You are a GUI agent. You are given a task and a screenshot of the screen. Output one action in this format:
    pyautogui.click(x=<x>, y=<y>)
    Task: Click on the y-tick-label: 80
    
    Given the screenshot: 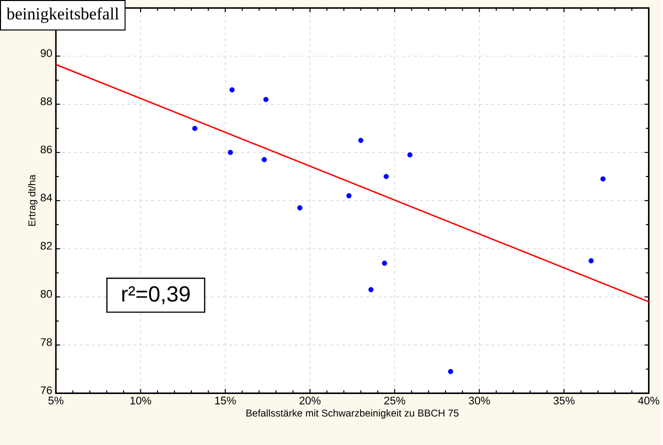 What is the action you would take?
    pyautogui.click(x=46, y=294)
    